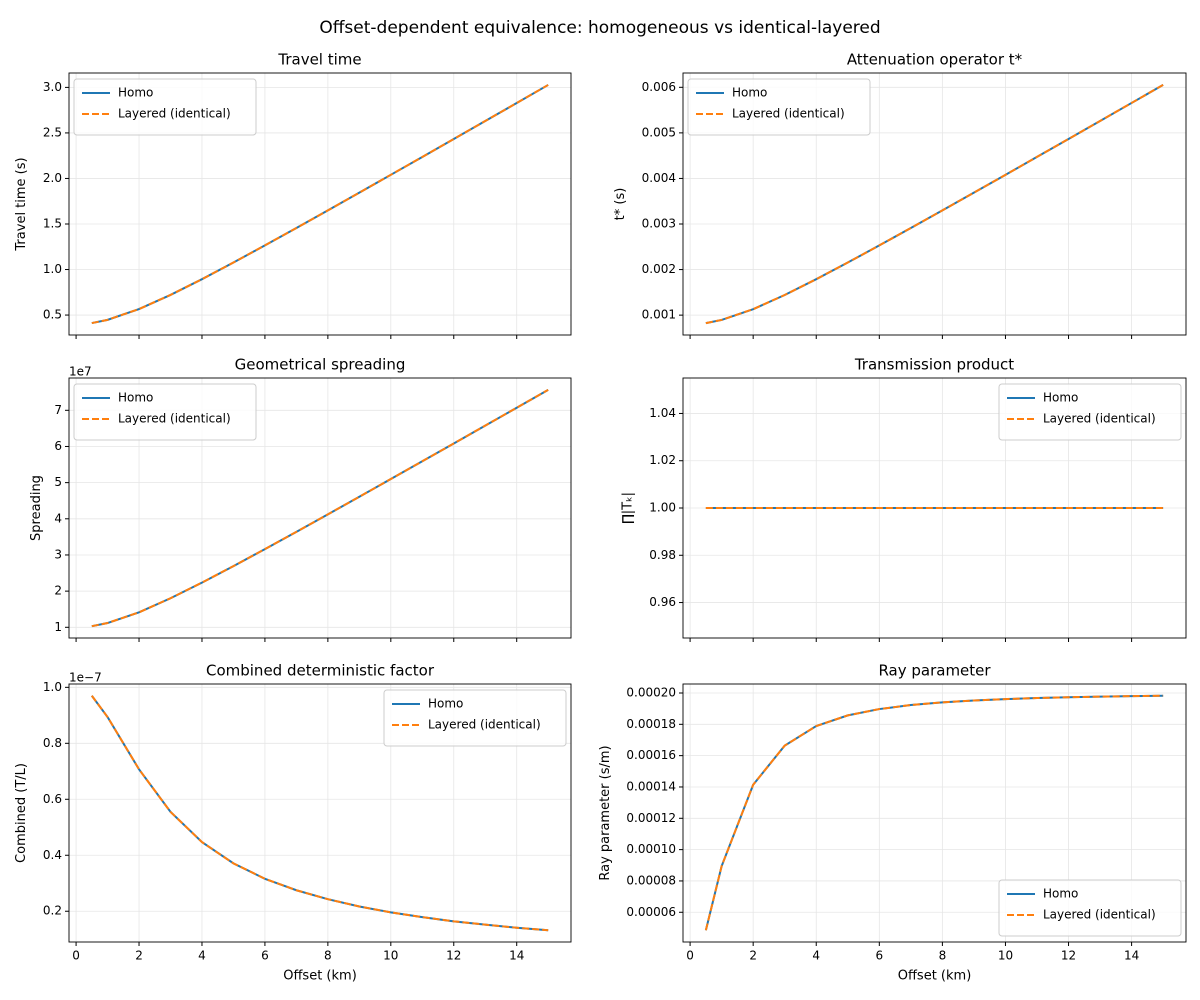 The height and width of the screenshot is (1000, 1200). Describe the element at coordinates (52, 132) in the screenshot. I see `y-tick-label: 2.5` at that location.